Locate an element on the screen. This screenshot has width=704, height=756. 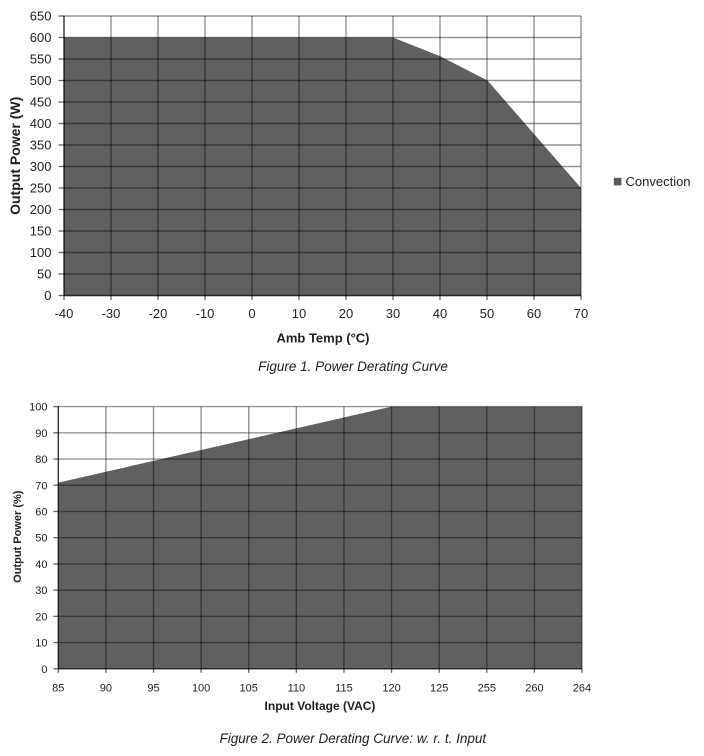
svg-text: 110 is located at coordinates (297, 689).